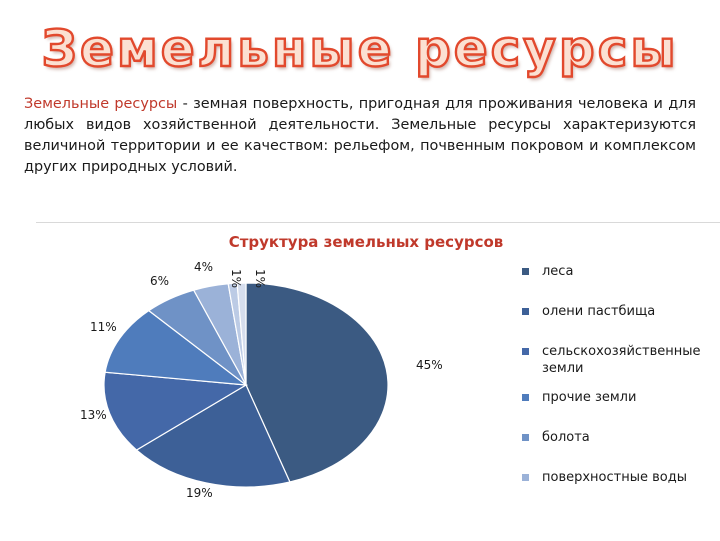  I want to click on legend-label: олени пастбища, so click(599, 311).